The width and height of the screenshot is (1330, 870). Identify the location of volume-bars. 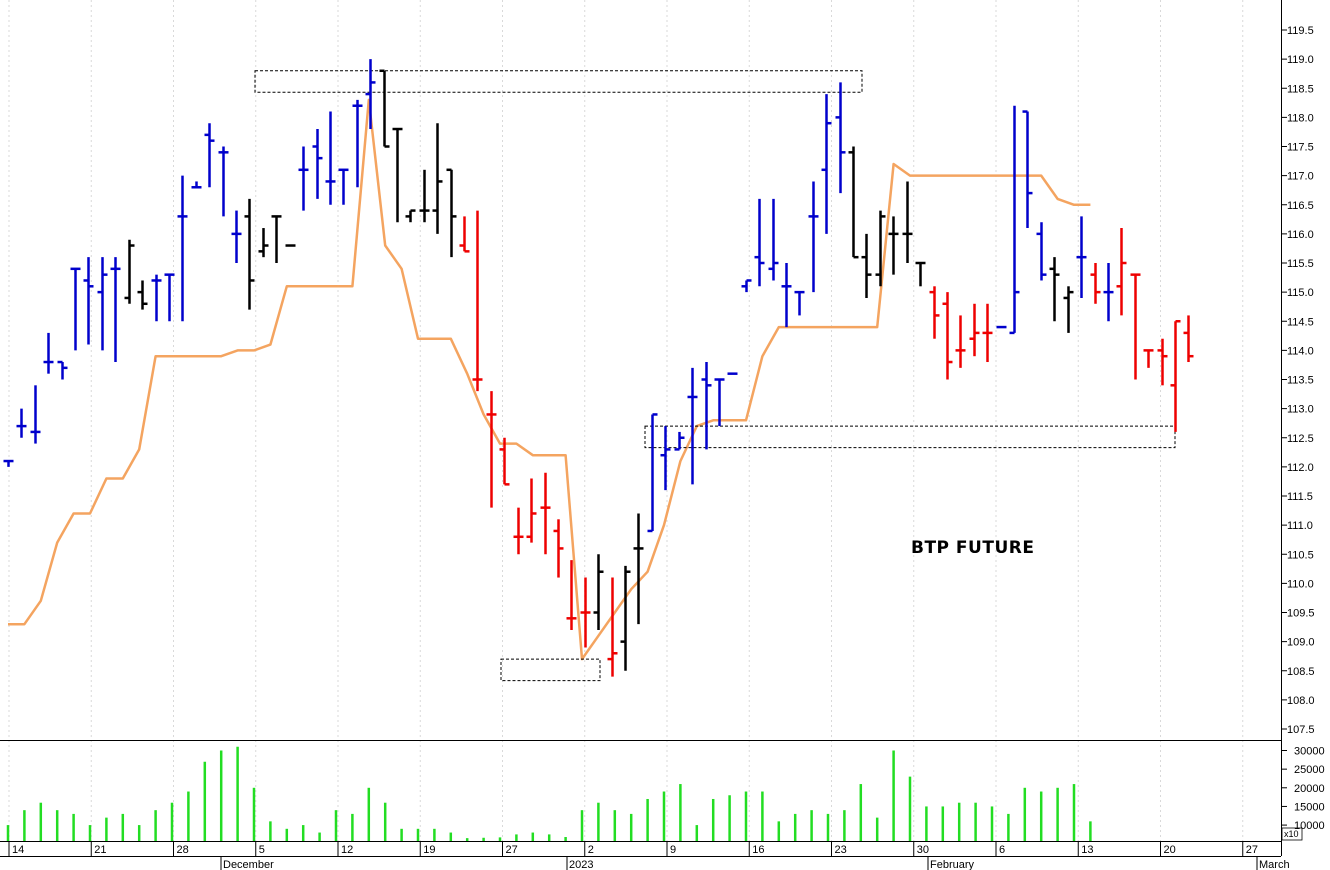
(549, 793).